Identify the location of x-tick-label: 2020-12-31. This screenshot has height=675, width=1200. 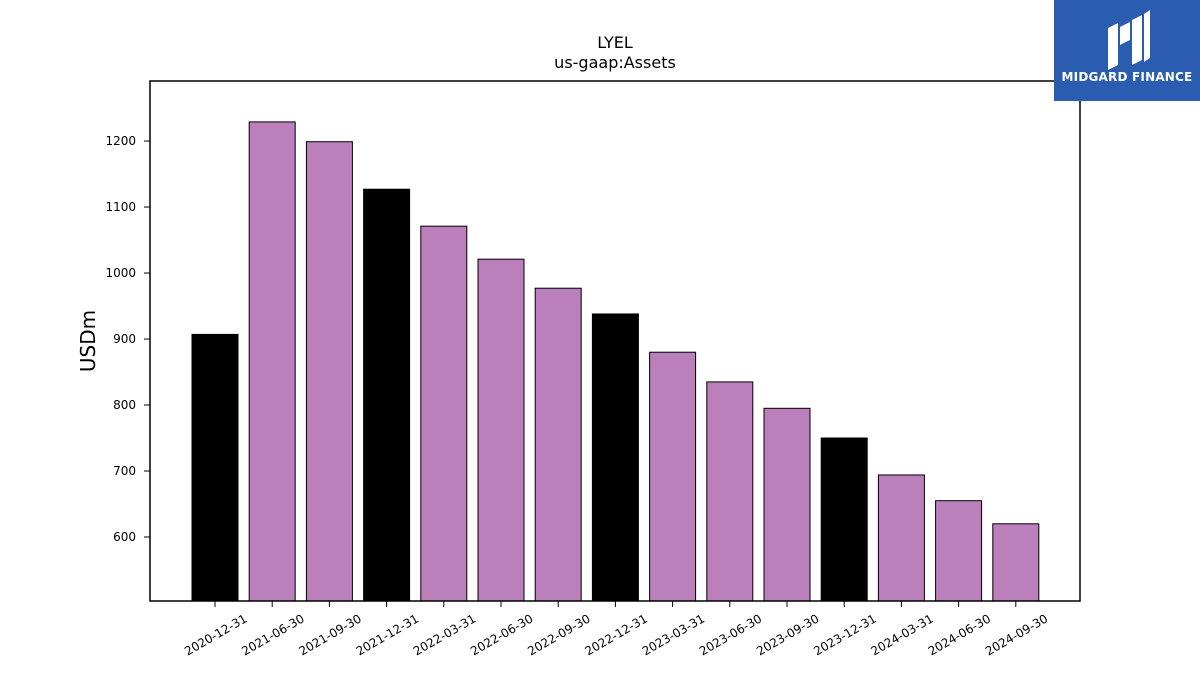
(215, 634).